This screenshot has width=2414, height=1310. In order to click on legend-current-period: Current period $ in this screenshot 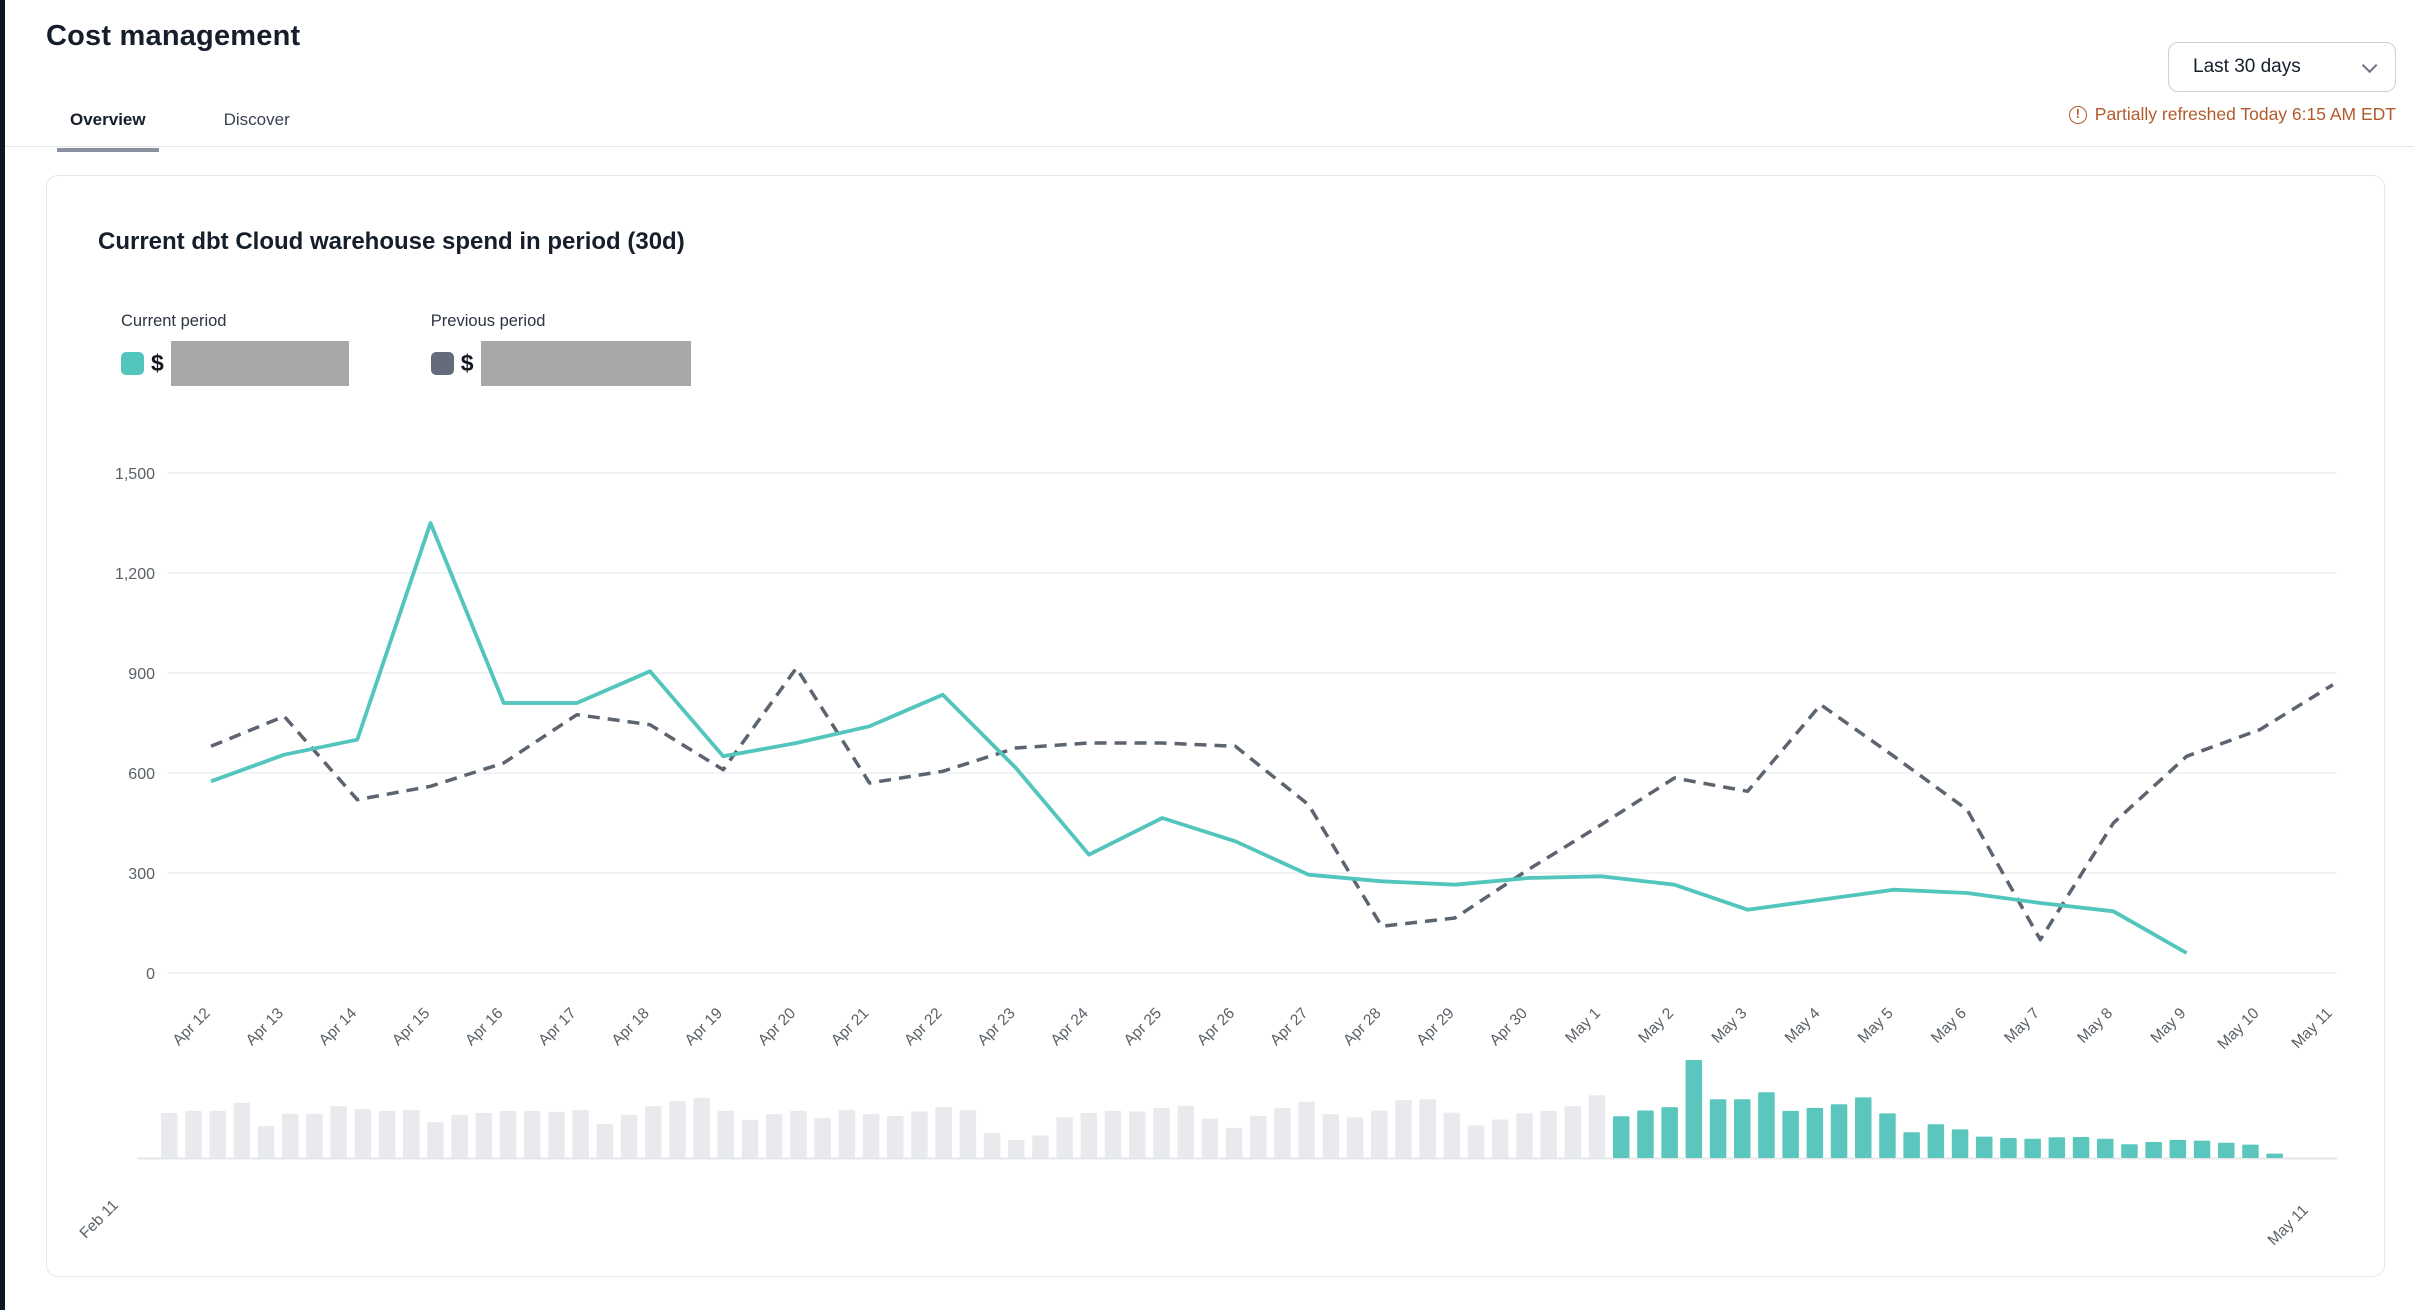, I will do `click(235, 349)`.